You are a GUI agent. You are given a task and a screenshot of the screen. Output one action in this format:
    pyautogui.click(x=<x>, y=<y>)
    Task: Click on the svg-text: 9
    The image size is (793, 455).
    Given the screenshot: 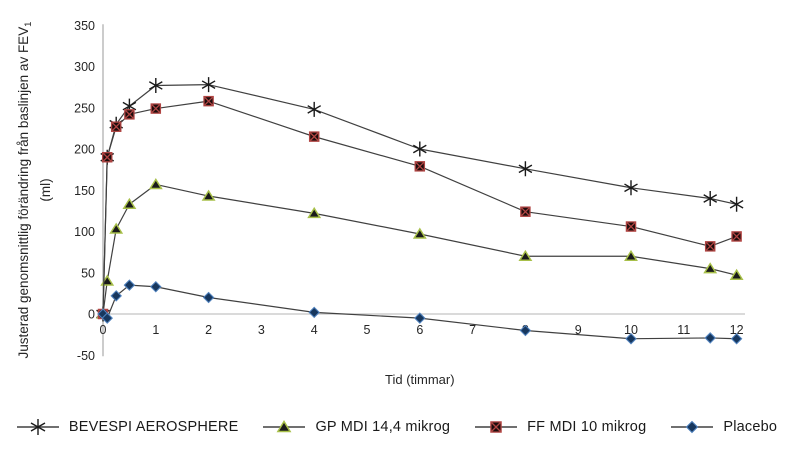 What is the action you would take?
    pyautogui.click(x=578, y=330)
    